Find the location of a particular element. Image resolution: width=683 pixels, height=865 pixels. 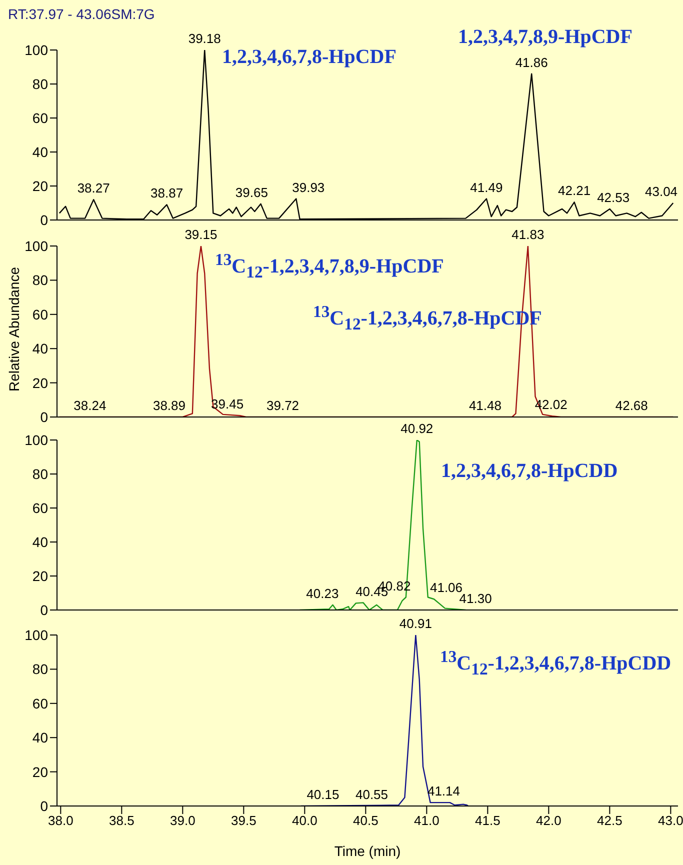

annotation: 41.83 is located at coordinates (528, 234).